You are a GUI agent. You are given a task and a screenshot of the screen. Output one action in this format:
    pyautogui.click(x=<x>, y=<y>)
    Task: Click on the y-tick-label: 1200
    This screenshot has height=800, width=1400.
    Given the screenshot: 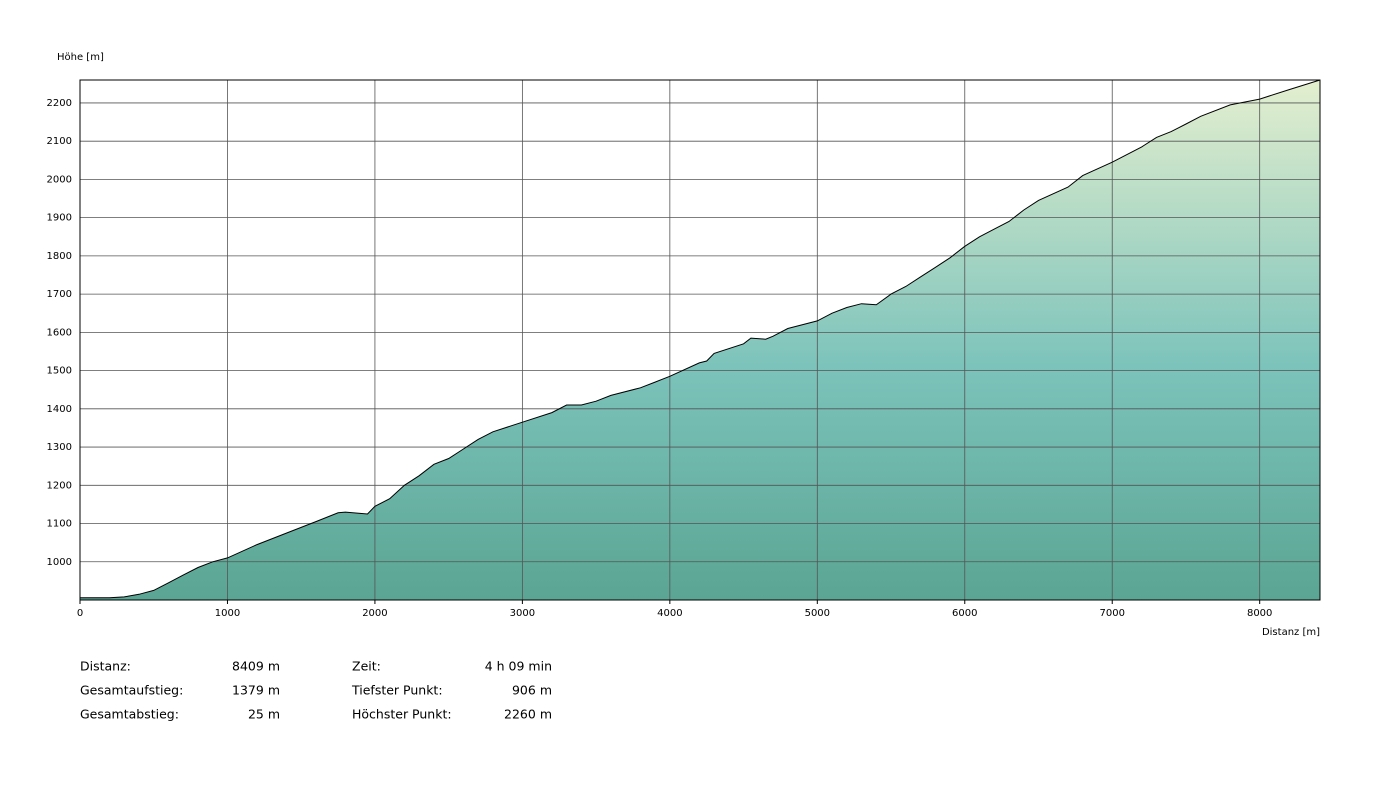 What is the action you would take?
    pyautogui.click(x=59, y=485)
    